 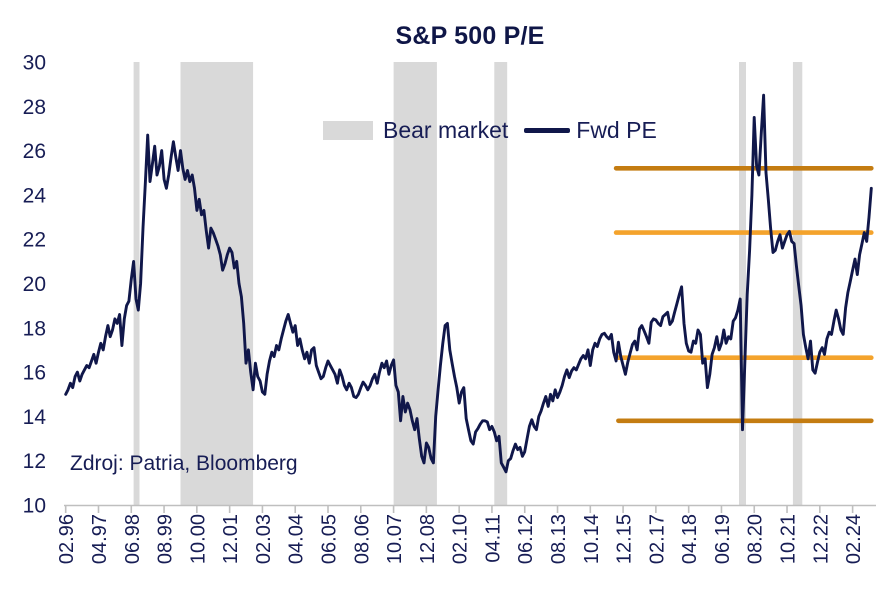 I want to click on x-axis-label: 02.03, so click(x=264, y=539).